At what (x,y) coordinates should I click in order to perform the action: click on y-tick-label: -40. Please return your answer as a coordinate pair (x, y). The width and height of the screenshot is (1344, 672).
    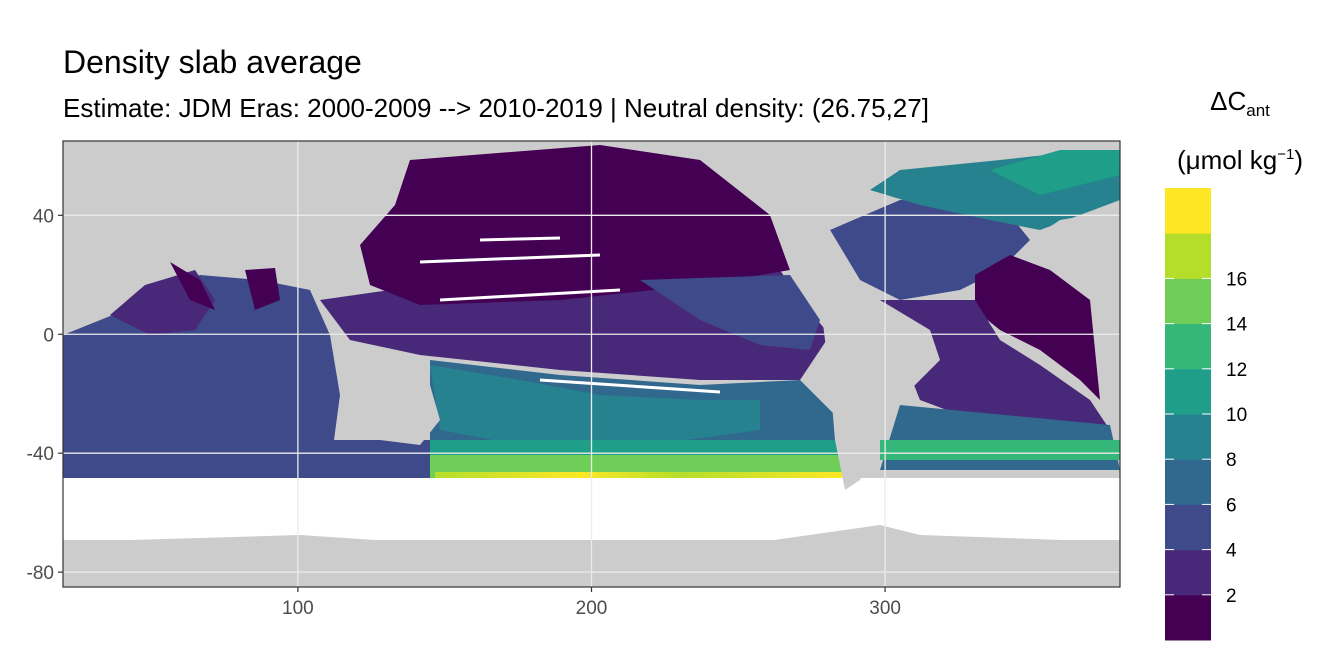
    Looking at the image, I should click on (40, 454).